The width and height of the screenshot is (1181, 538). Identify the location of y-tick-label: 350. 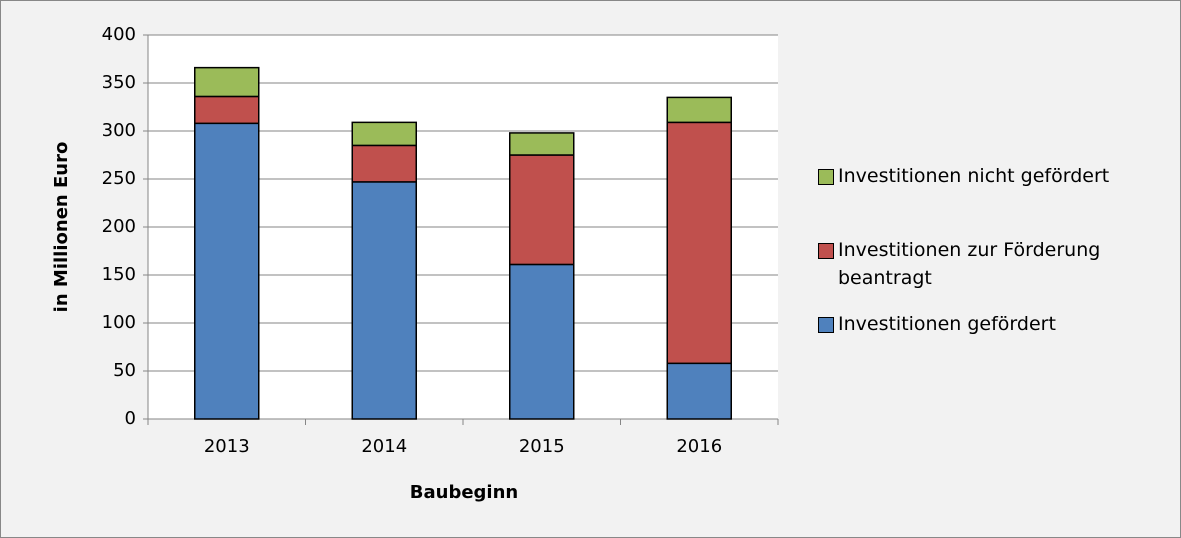
(119, 82).